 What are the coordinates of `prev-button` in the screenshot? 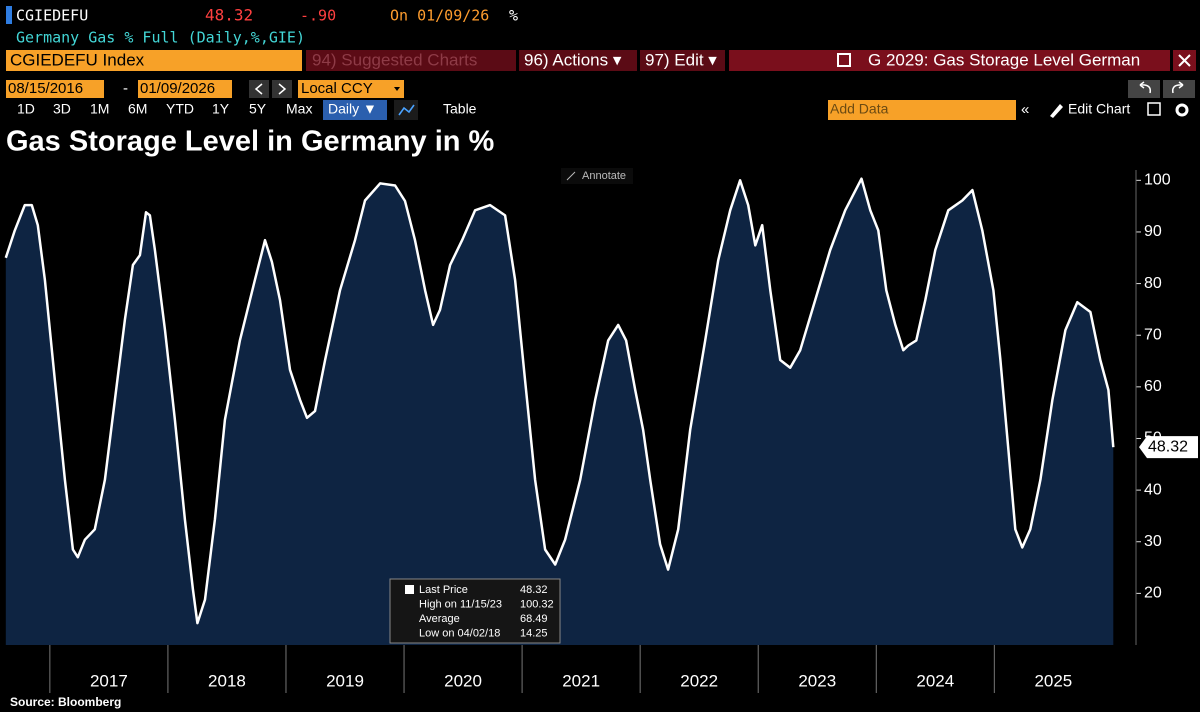 It's located at (259, 89).